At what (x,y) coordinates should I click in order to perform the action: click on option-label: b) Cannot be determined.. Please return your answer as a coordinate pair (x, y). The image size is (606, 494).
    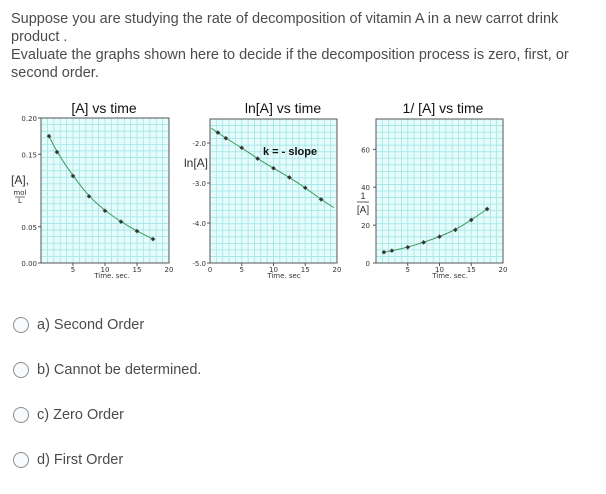
    Looking at the image, I should click on (119, 370).